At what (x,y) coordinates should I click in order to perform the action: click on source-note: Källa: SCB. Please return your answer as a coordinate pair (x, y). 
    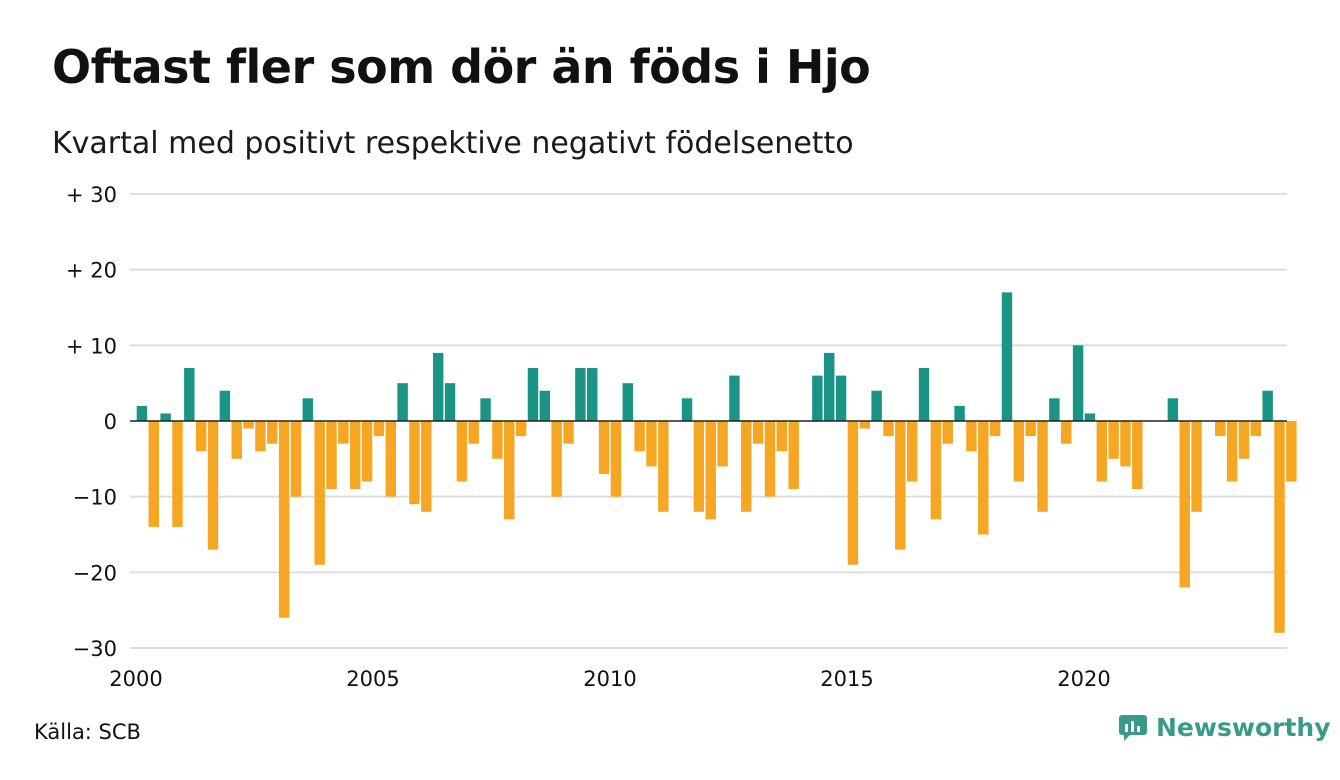
    Looking at the image, I should click on (87, 732).